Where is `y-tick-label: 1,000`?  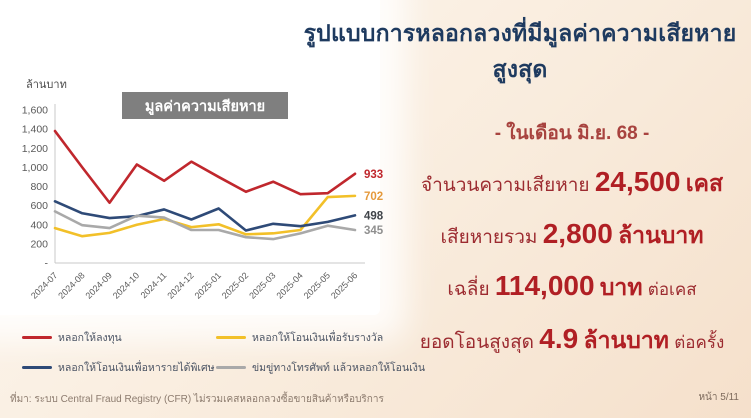 y-tick-label: 1,000 is located at coordinates (35, 168).